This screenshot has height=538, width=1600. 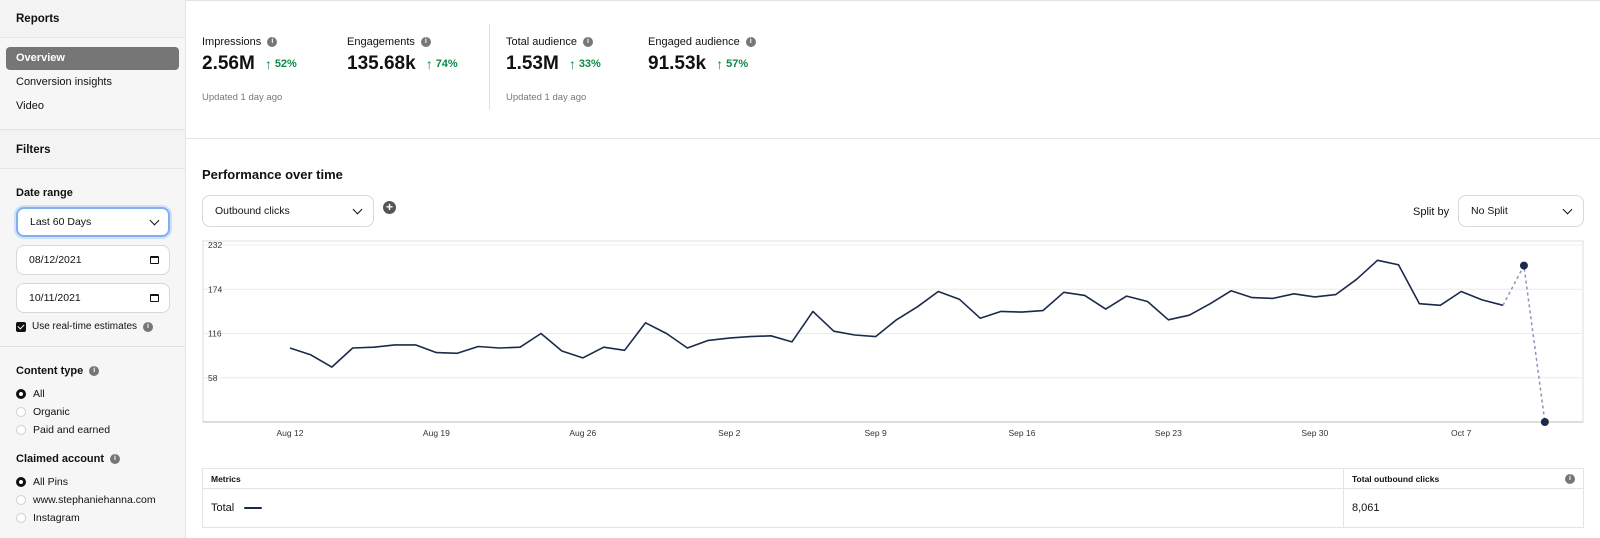 What do you see at coordinates (21, 326) in the screenshot?
I see `realtime-estimates-checkbox` at bounding box center [21, 326].